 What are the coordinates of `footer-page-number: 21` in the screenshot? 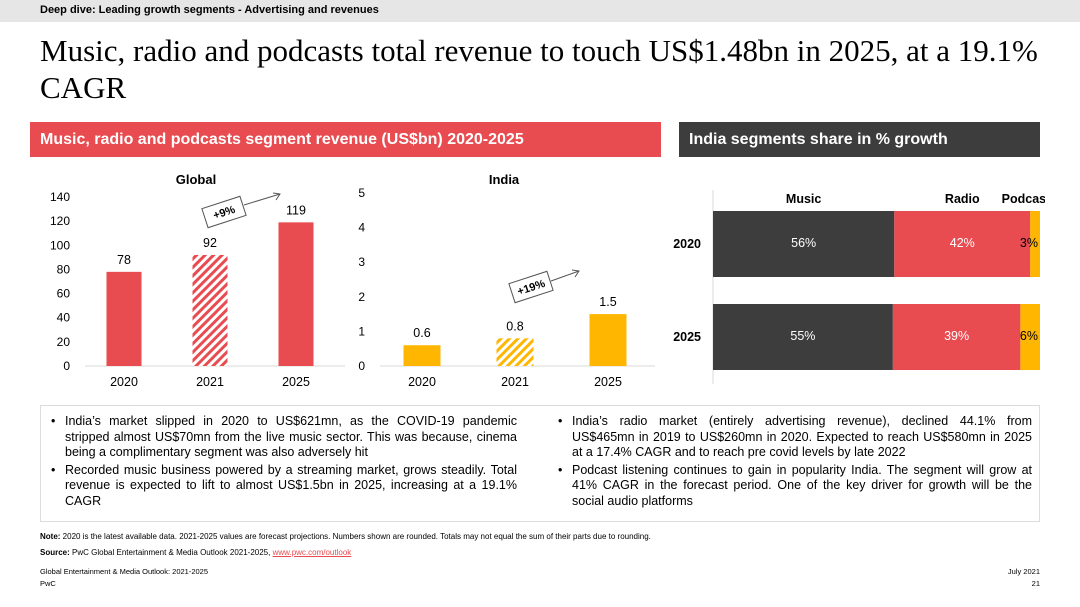 It's located at (1035, 583).